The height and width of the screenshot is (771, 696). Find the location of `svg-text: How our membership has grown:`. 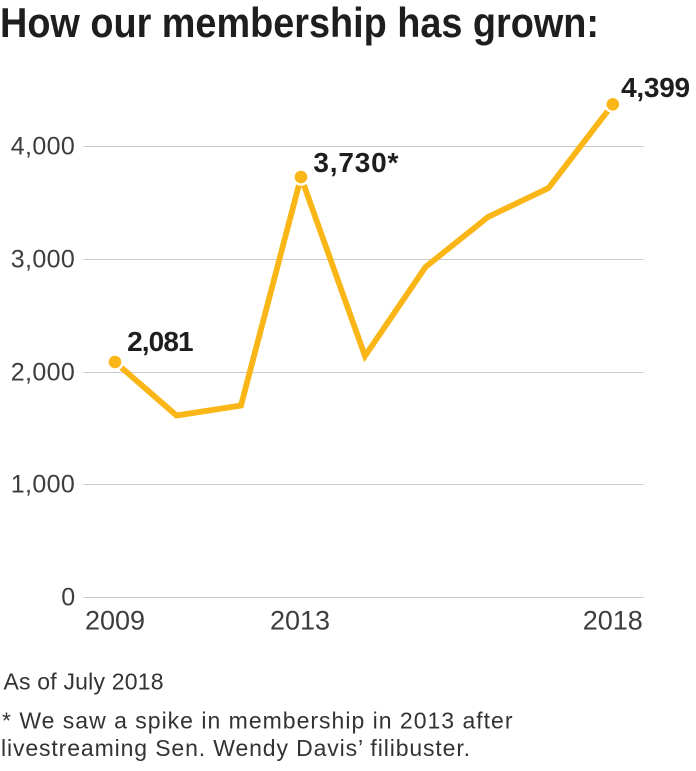

svg-text: How our membership has grown: is located at coordinates (299, 23).